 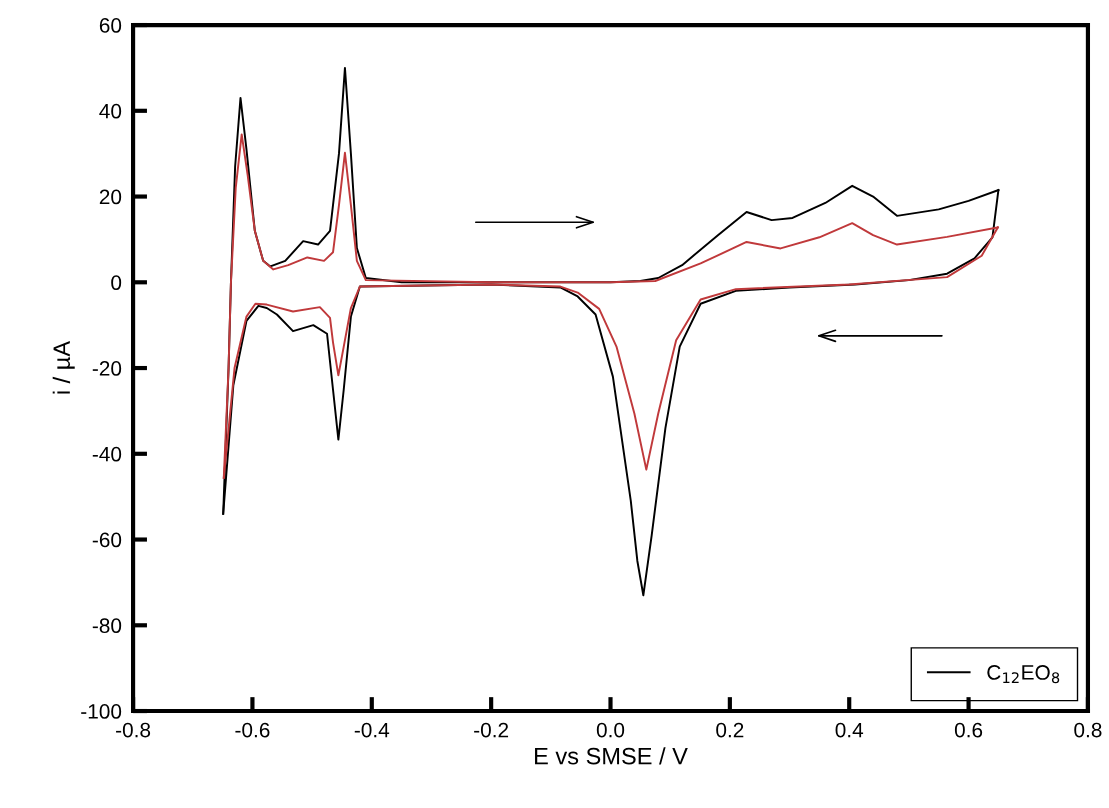 What do you see at coordinates (107, 454) in the screenshot?
I see `y-tick-label: -40` at bounding box center [107, 454].